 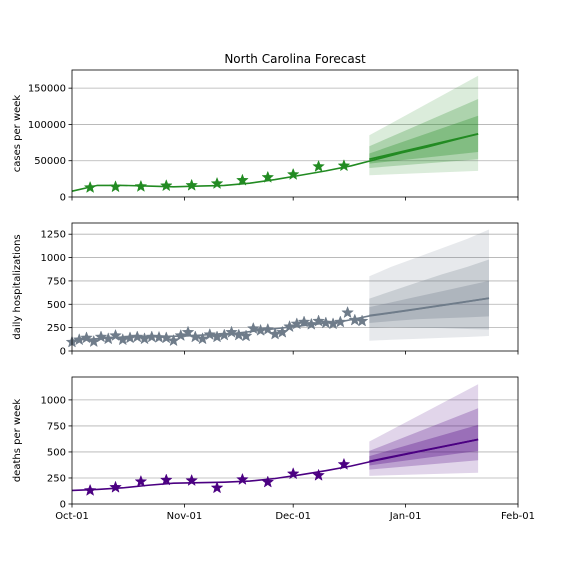 What do you see at coordinates (50, 161) in the screenshot?
I see `y-tick-label: 50000` at bounding box center [50, 161].